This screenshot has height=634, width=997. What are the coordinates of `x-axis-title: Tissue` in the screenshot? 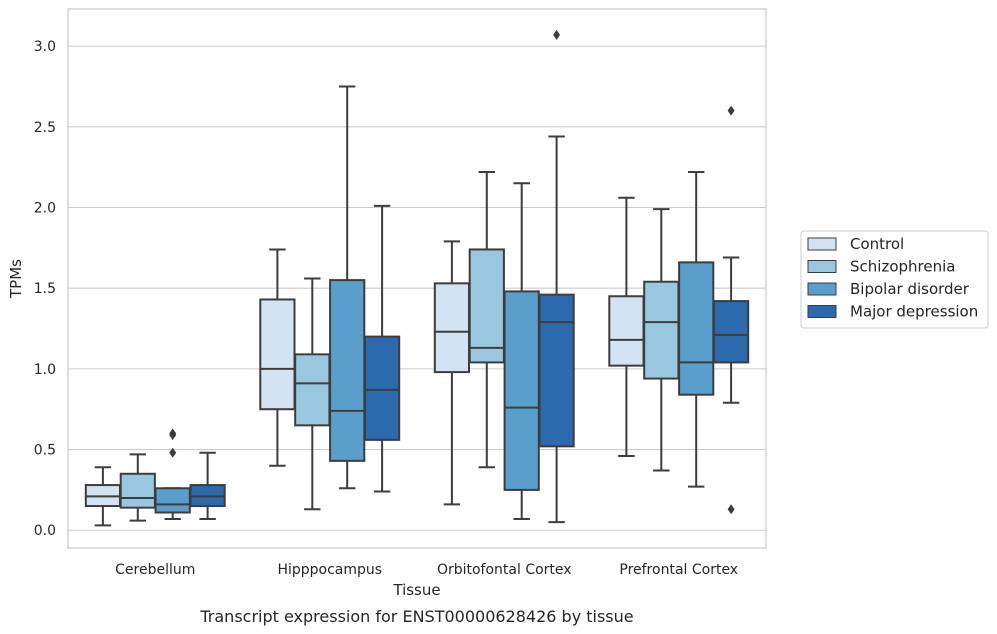 It's located at (416, 590).